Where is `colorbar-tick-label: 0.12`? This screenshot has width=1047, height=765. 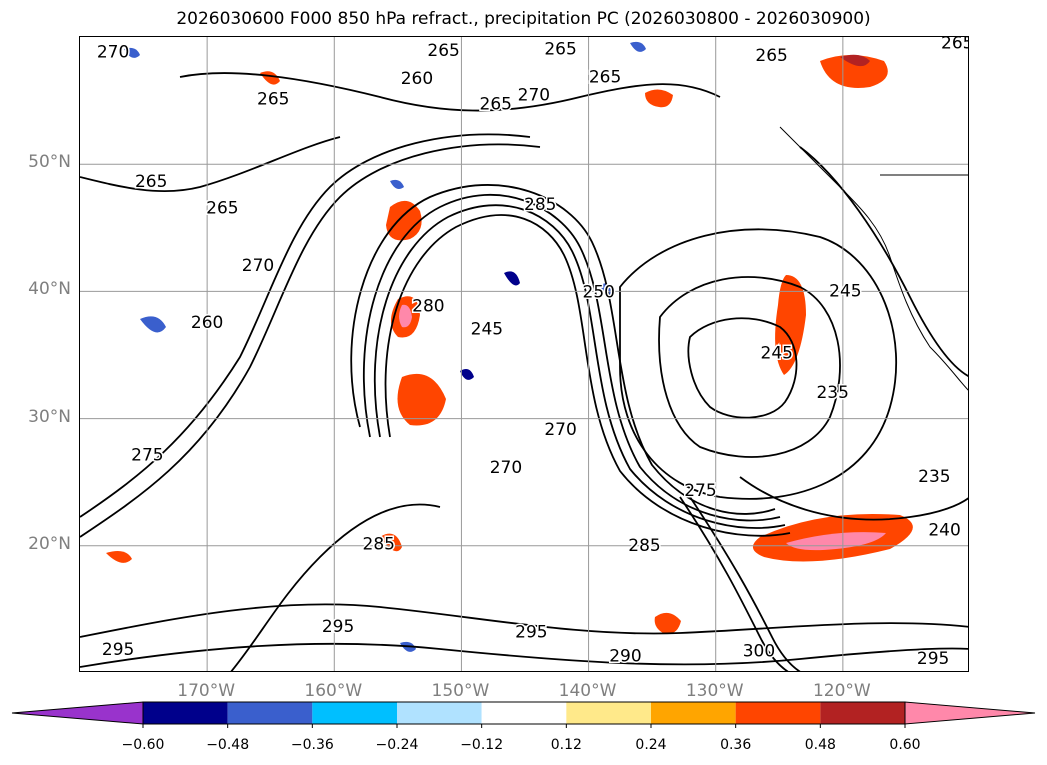 colorbar-tick-label: 0.12 is located at coordinates (566, 745).